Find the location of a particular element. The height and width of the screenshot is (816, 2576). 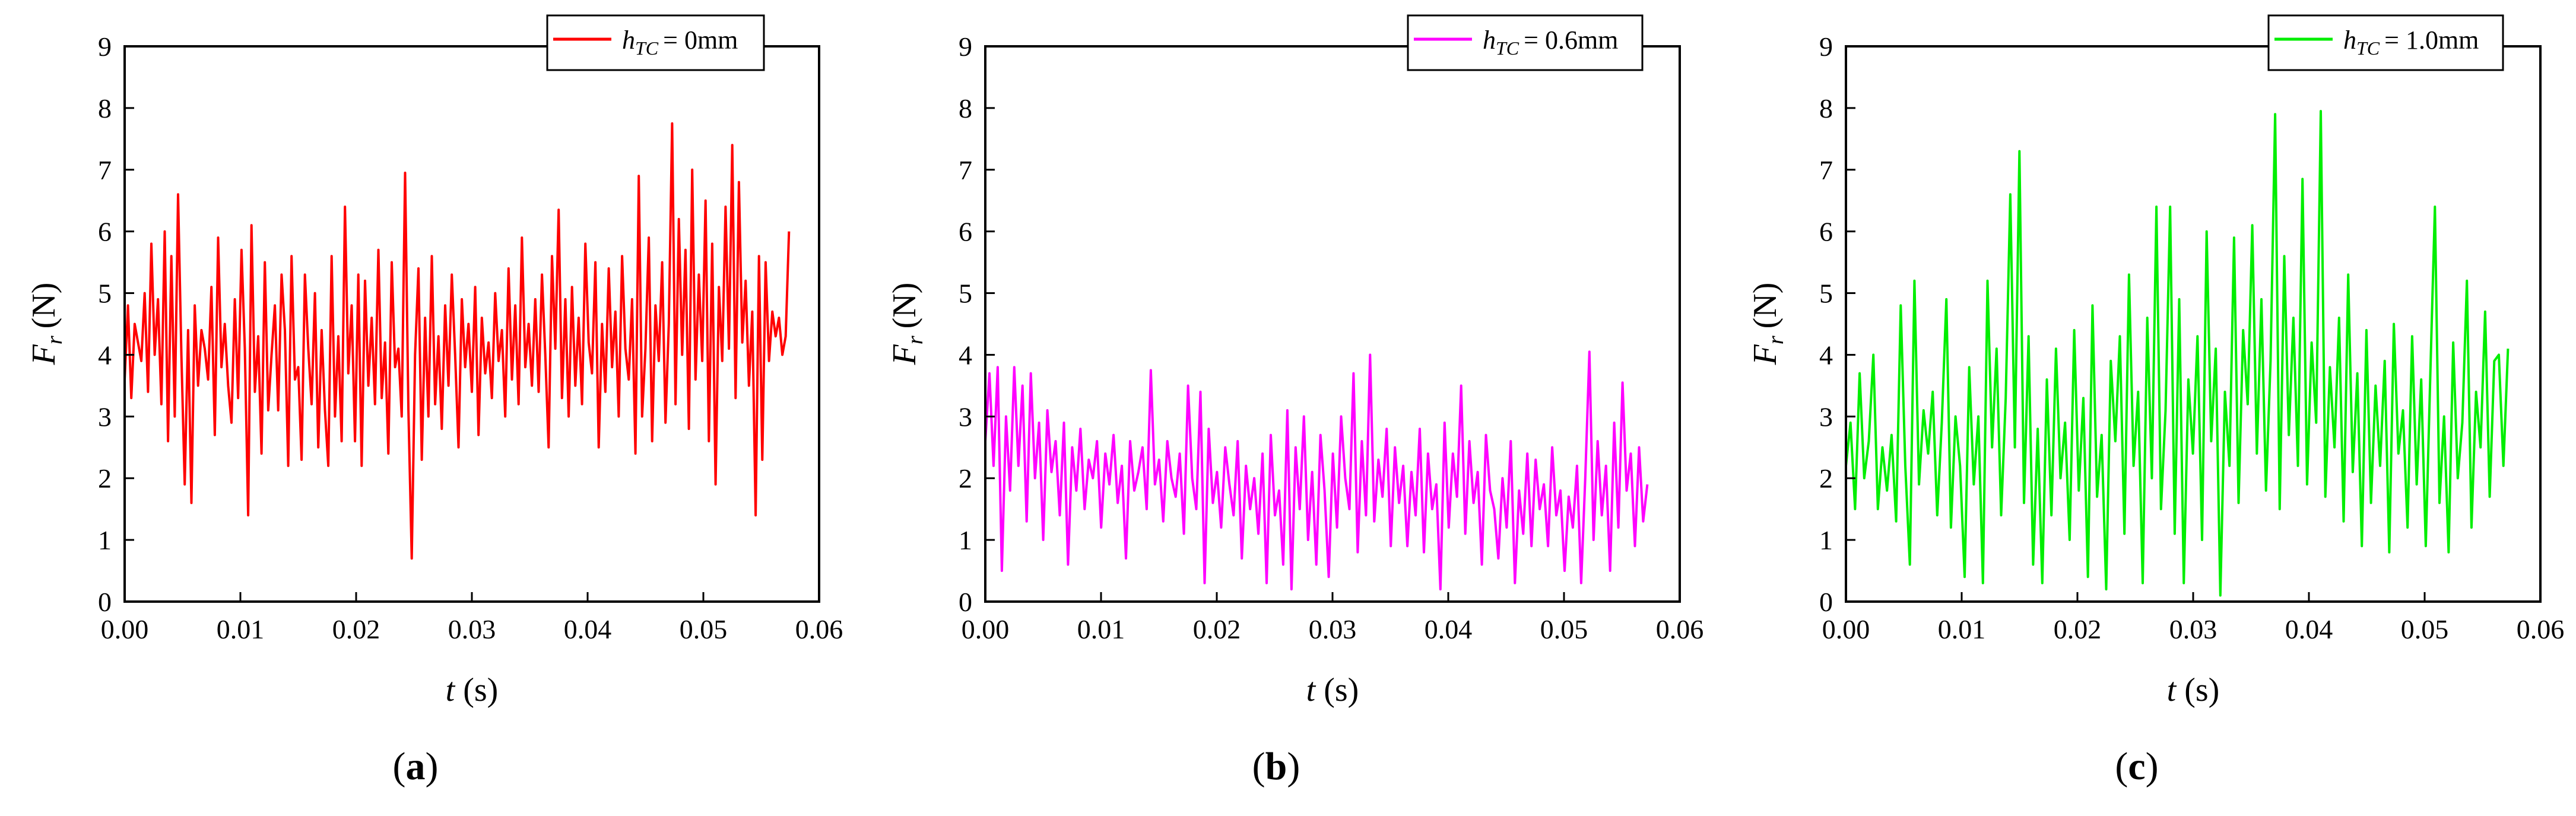

panel-caption-letter: b is located at coordinates (1276, 766).